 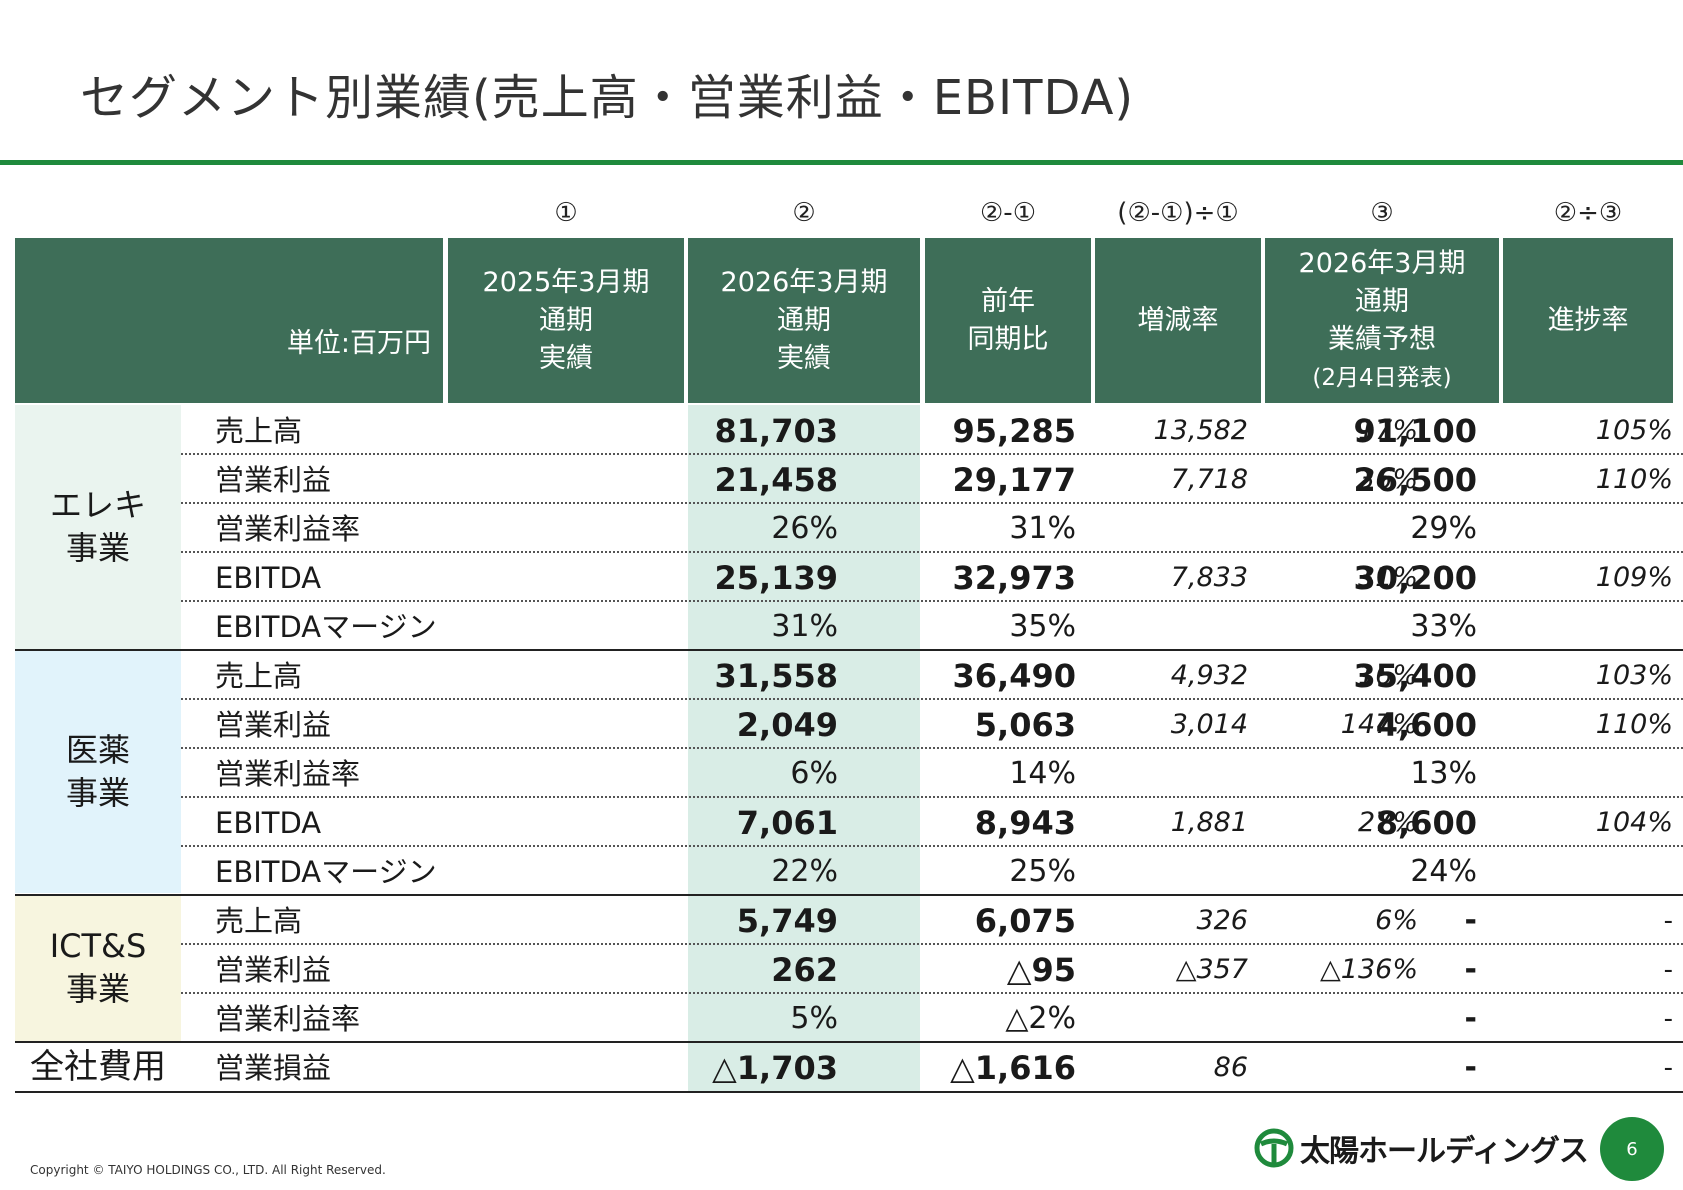 I want to click on row-label: 営業利益率, so click(x=288, y=774).